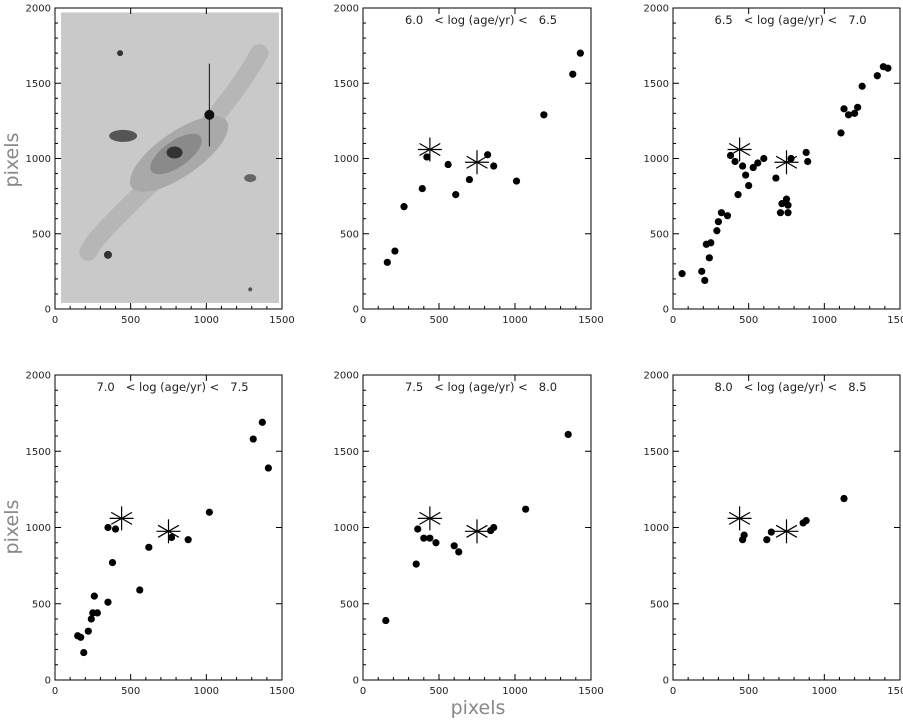  What do you see at coordinates (12, 527) in the screenshot?
I see `figure-ylabel-bottom: pixels` at bounding box center [12, 527].